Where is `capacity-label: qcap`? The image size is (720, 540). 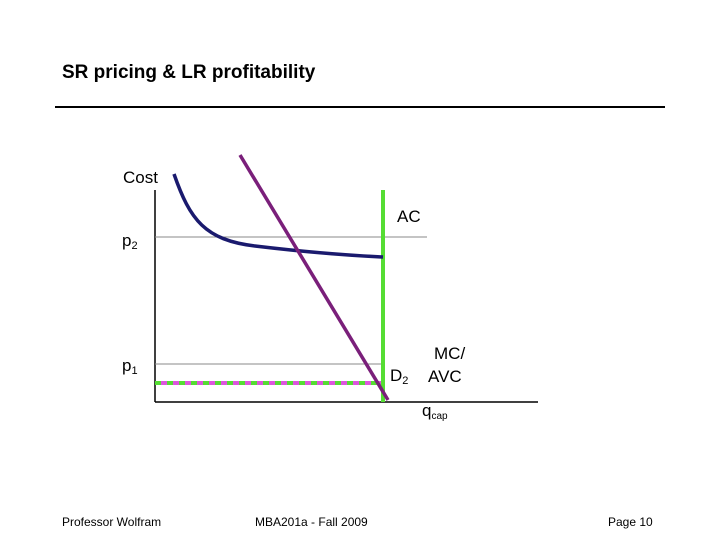 capacity-label: qcap is located at coordinates (435, 411).